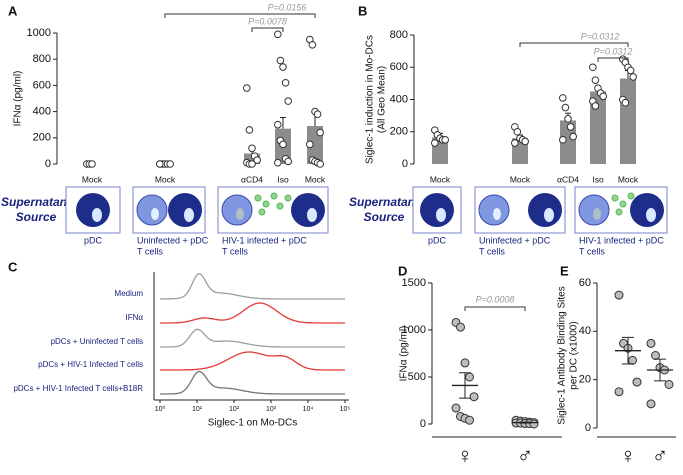 The width and height of the screenshot is (683, 475). What do you see at coordinates (173, 240) in the screenshot?
I see `group-label: Uninfected + pDC` at bounding box center [173, 240].